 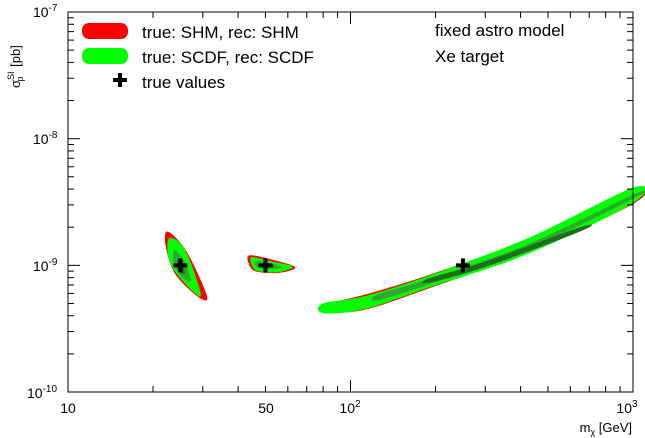 What do you see at coordinates (53, 8) in the screenshot?
I see `y-tick-1e-7-exp: -7` at bounding box center [53, 8].